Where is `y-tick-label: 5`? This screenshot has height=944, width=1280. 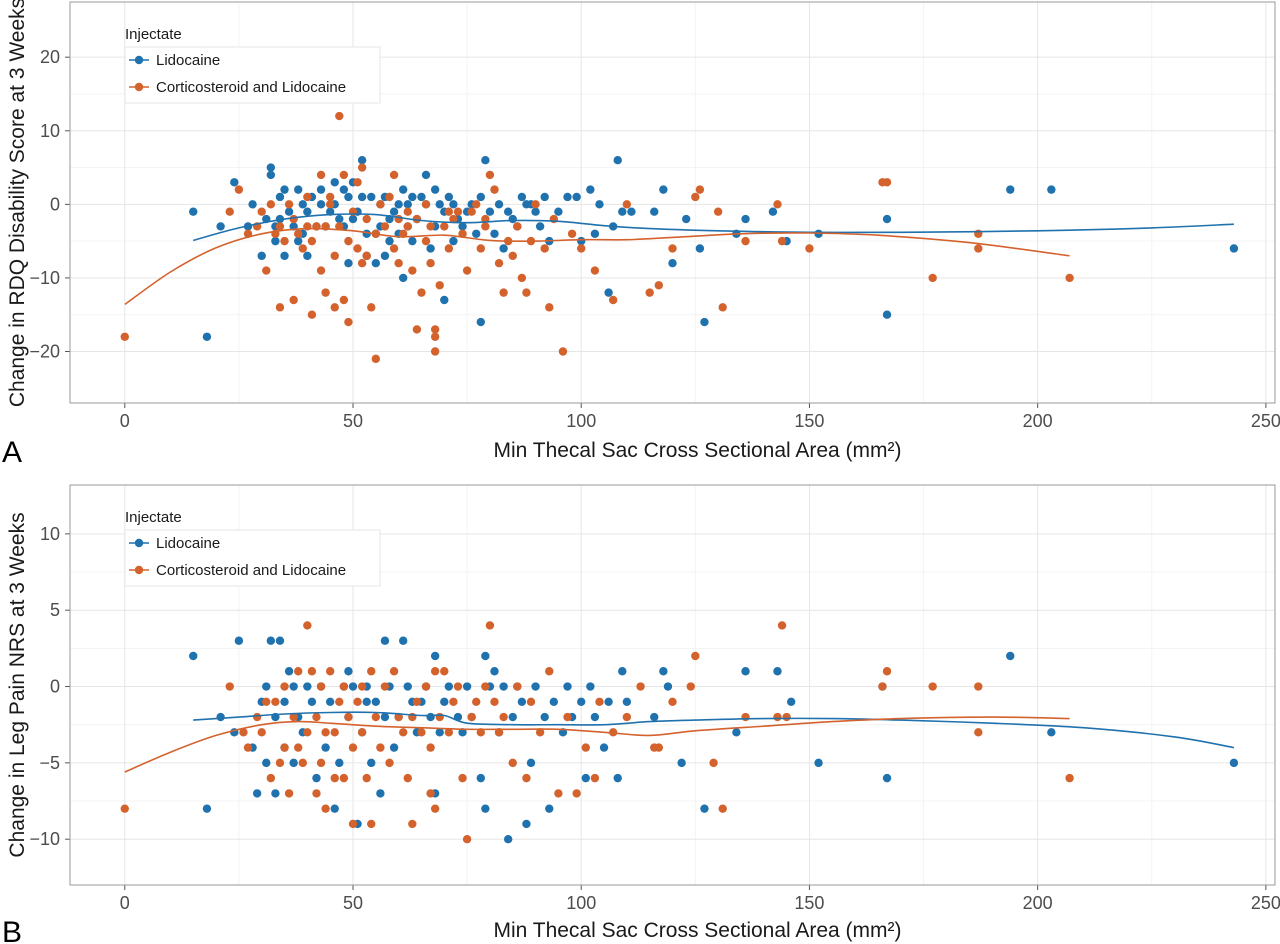 y-tick-label: 5 is located at coordinates (55, 610).